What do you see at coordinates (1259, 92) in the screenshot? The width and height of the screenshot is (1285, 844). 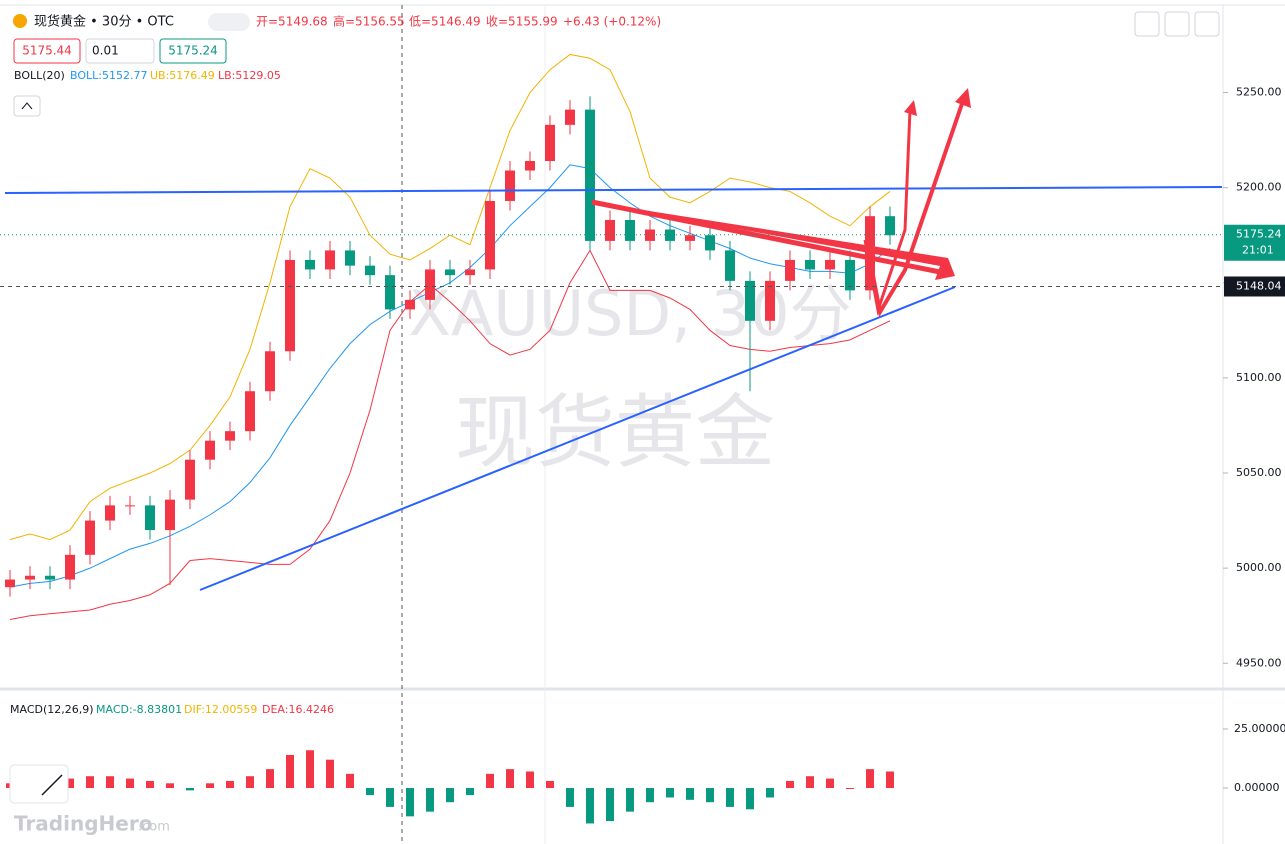 I see `y-tick-label: 5250.00` at bounding box center [1259, 92].